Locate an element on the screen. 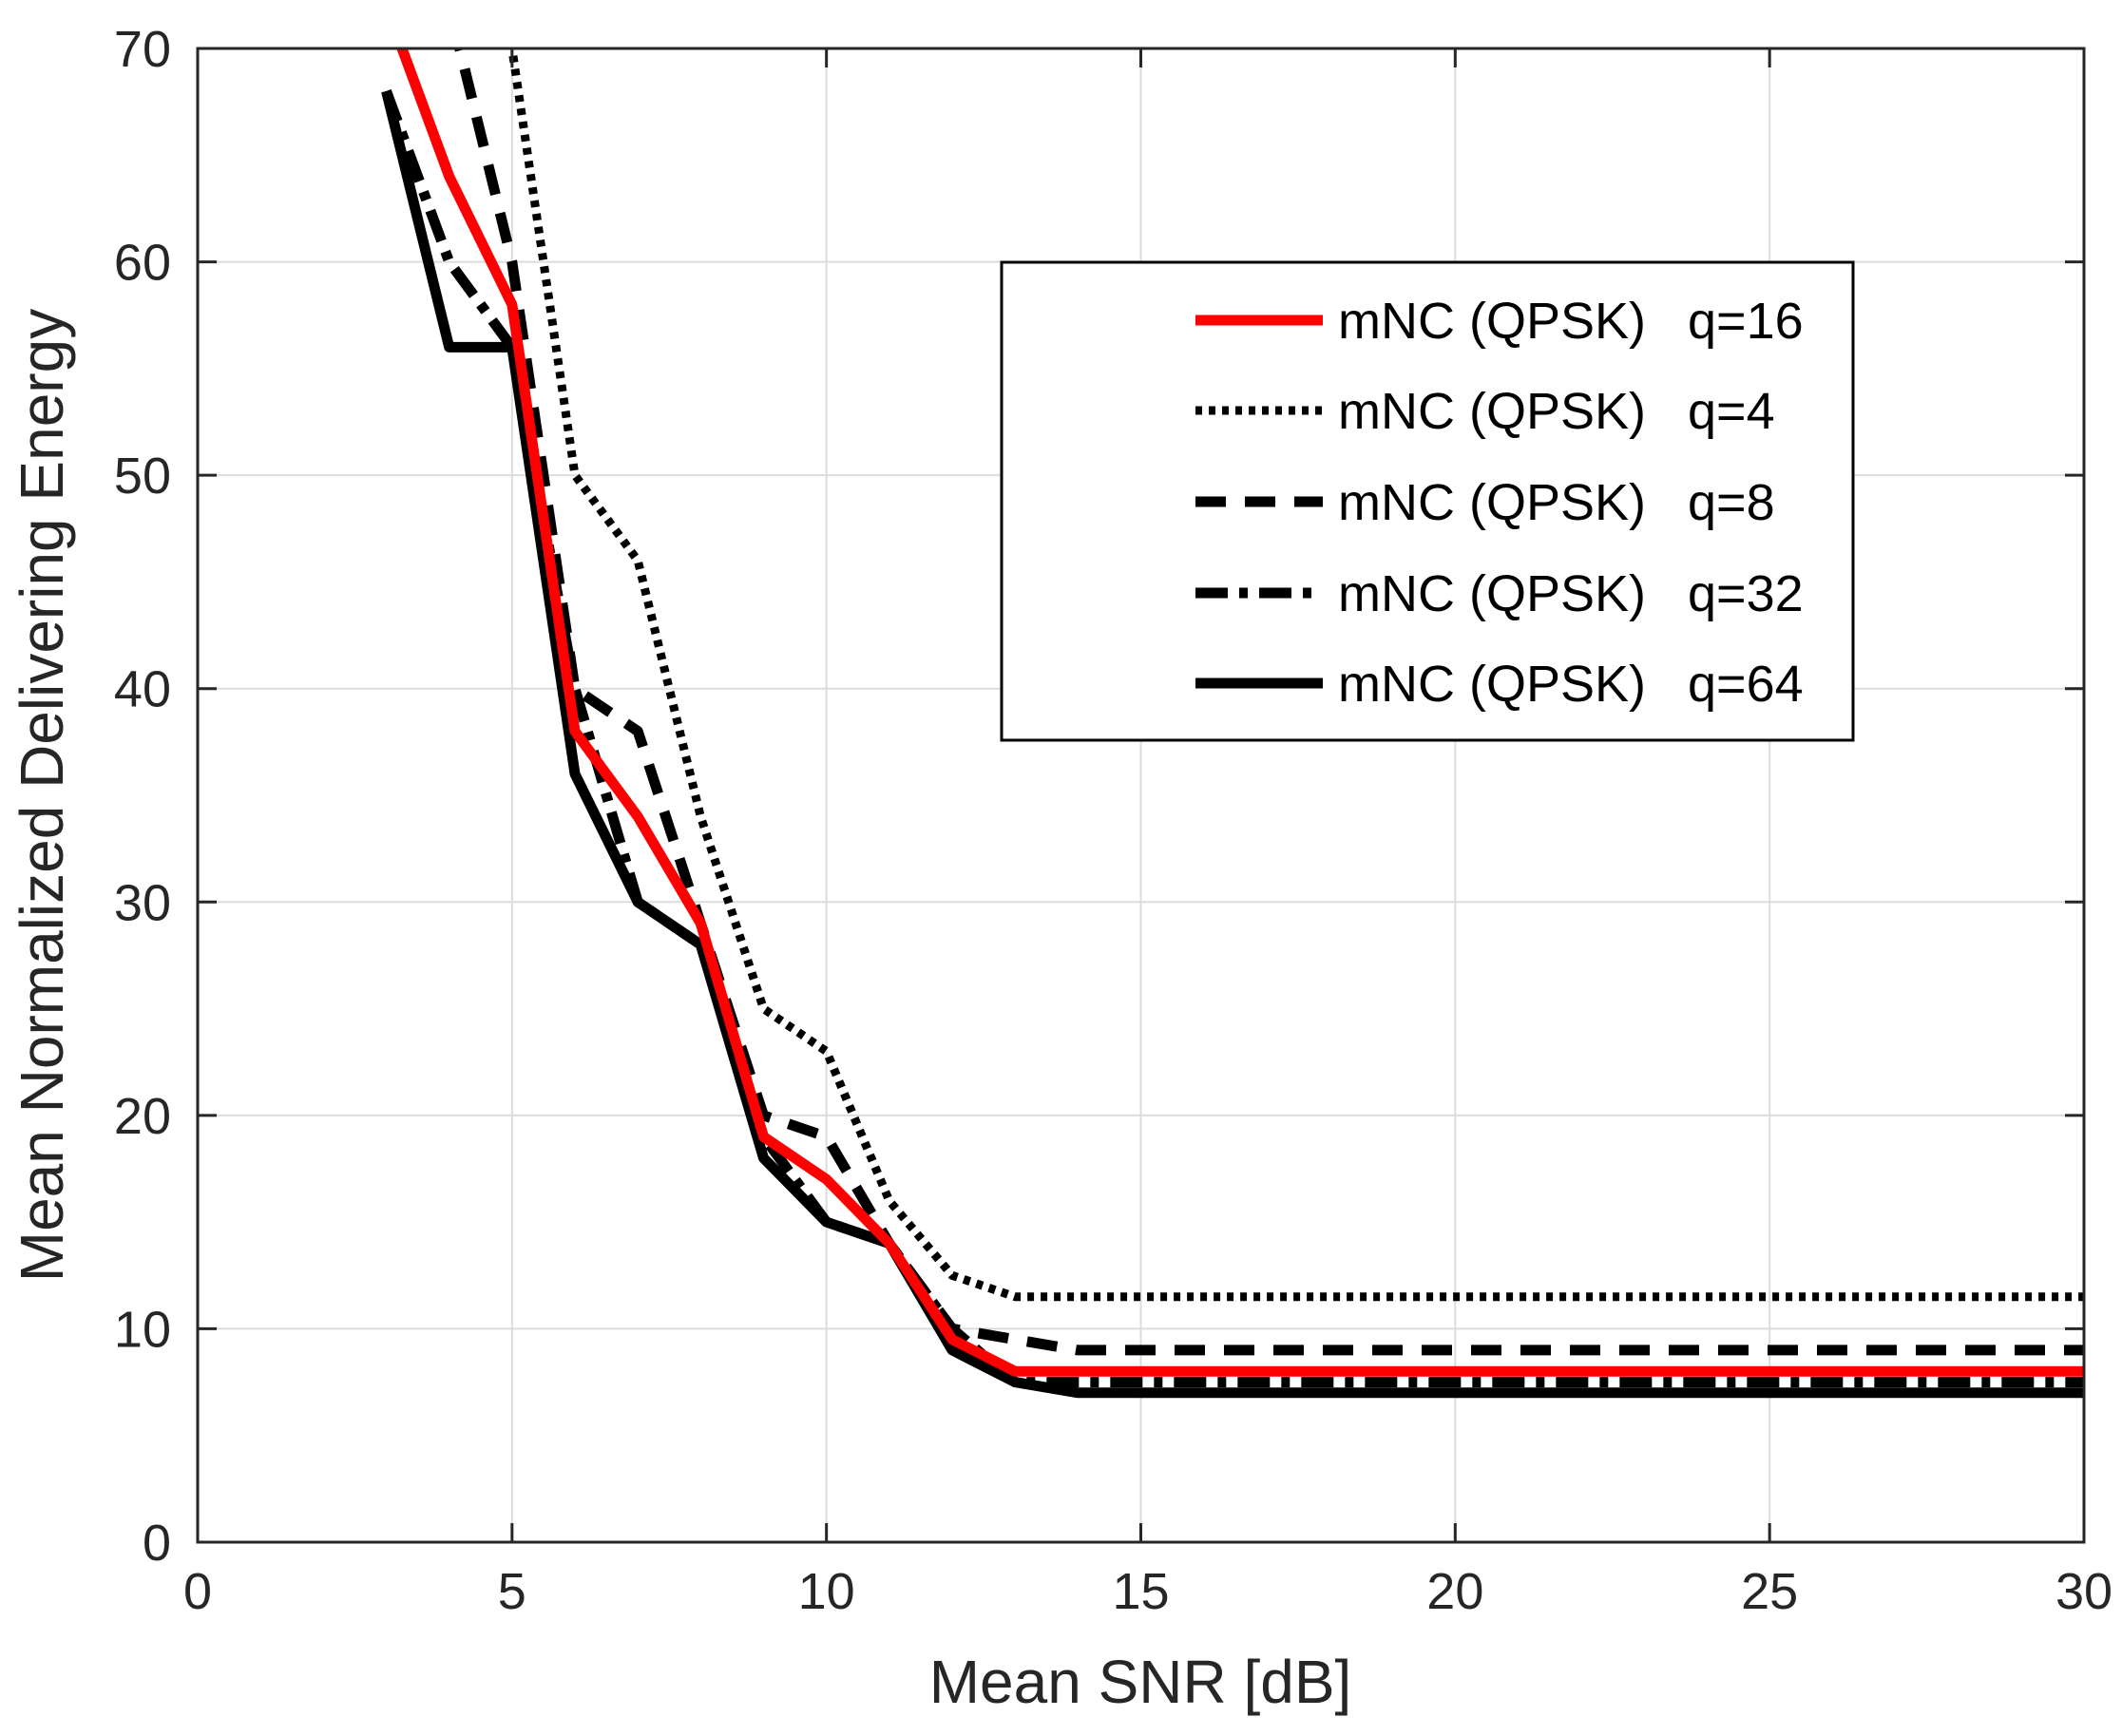 This screenshot has width=2122, height=1736. legend-q-label: q=32 is located at coordinates (1746, 594).